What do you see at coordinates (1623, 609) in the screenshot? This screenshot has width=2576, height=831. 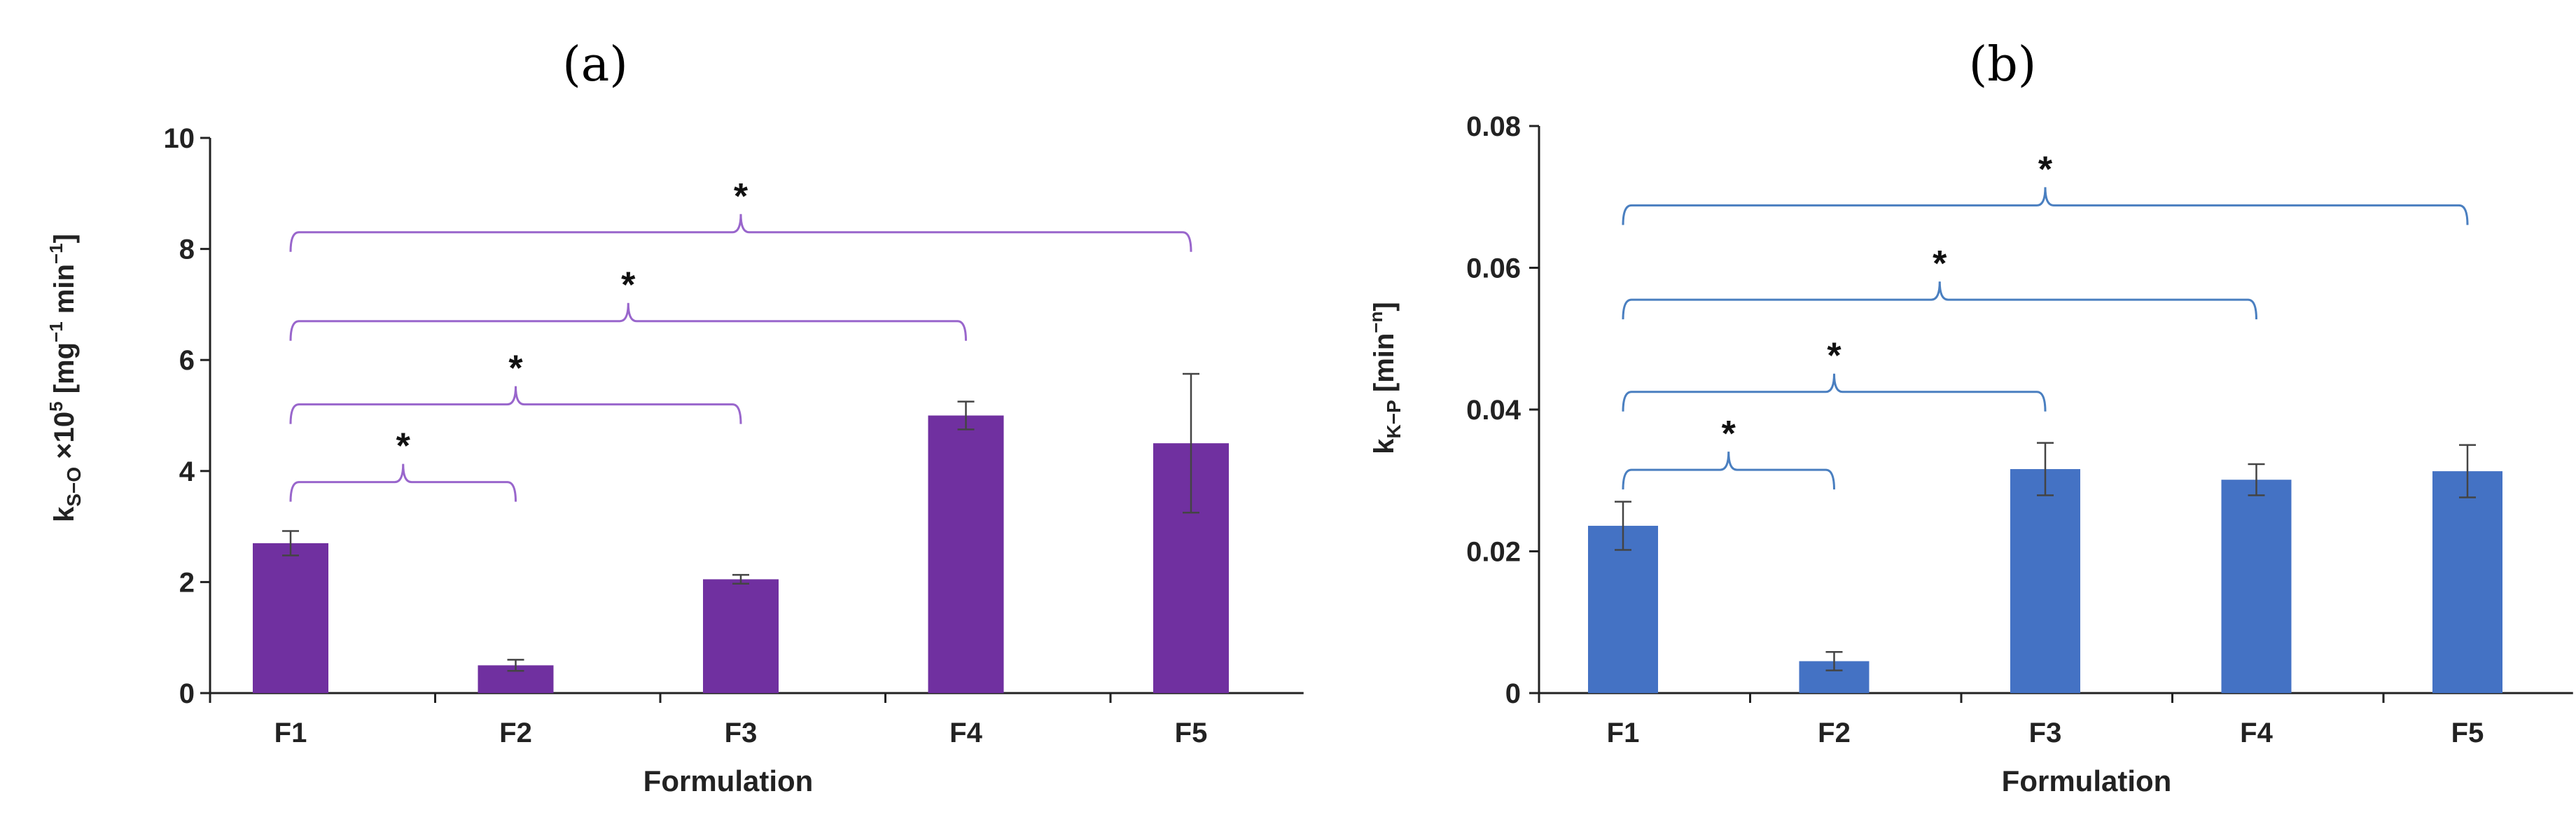 I see `panel-b-bar-F1` at bounding box center [1623, 609].